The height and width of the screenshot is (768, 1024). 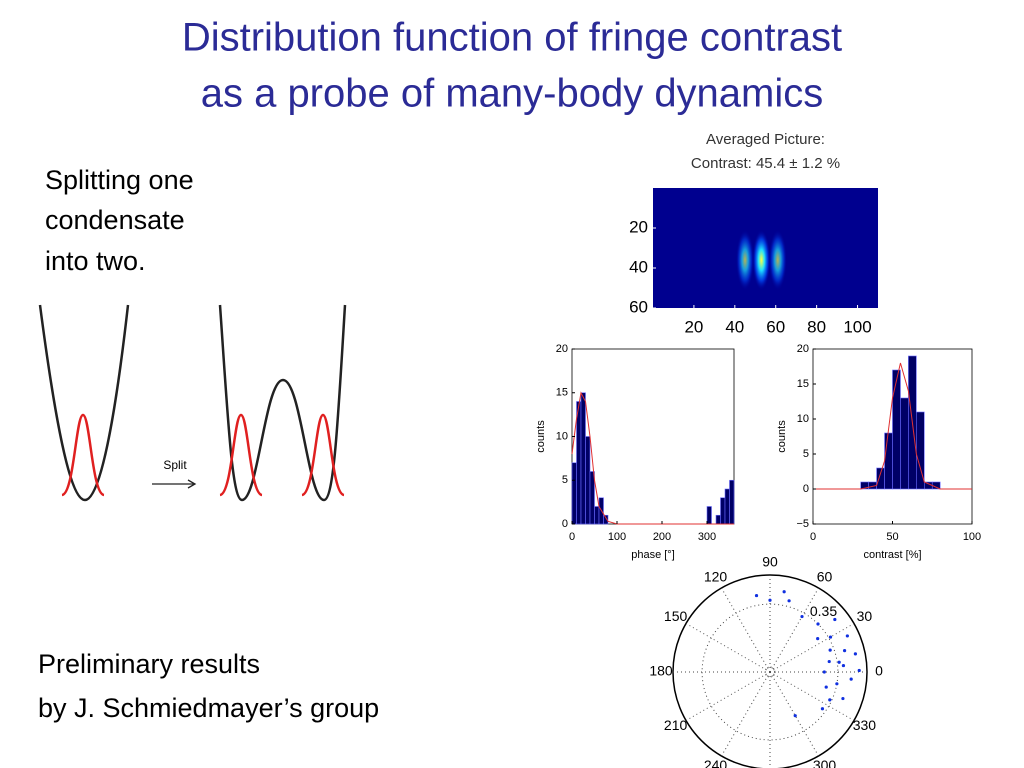 What do you see at coordinates (95, 261) in the screenshot?
I see `intro-line: into two.` at bounding box center [95, 261].